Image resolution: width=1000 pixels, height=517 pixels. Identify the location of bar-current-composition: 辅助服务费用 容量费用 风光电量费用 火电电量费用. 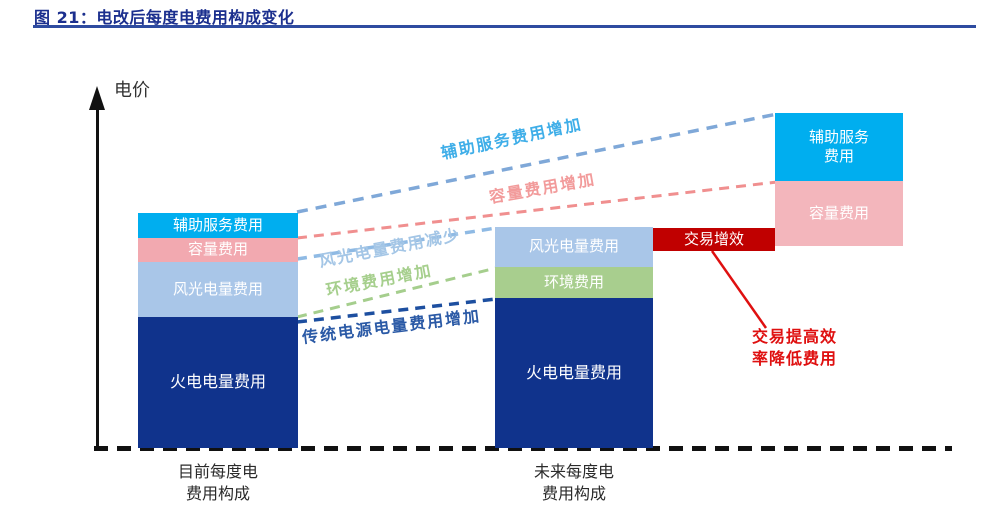
(218, 330).